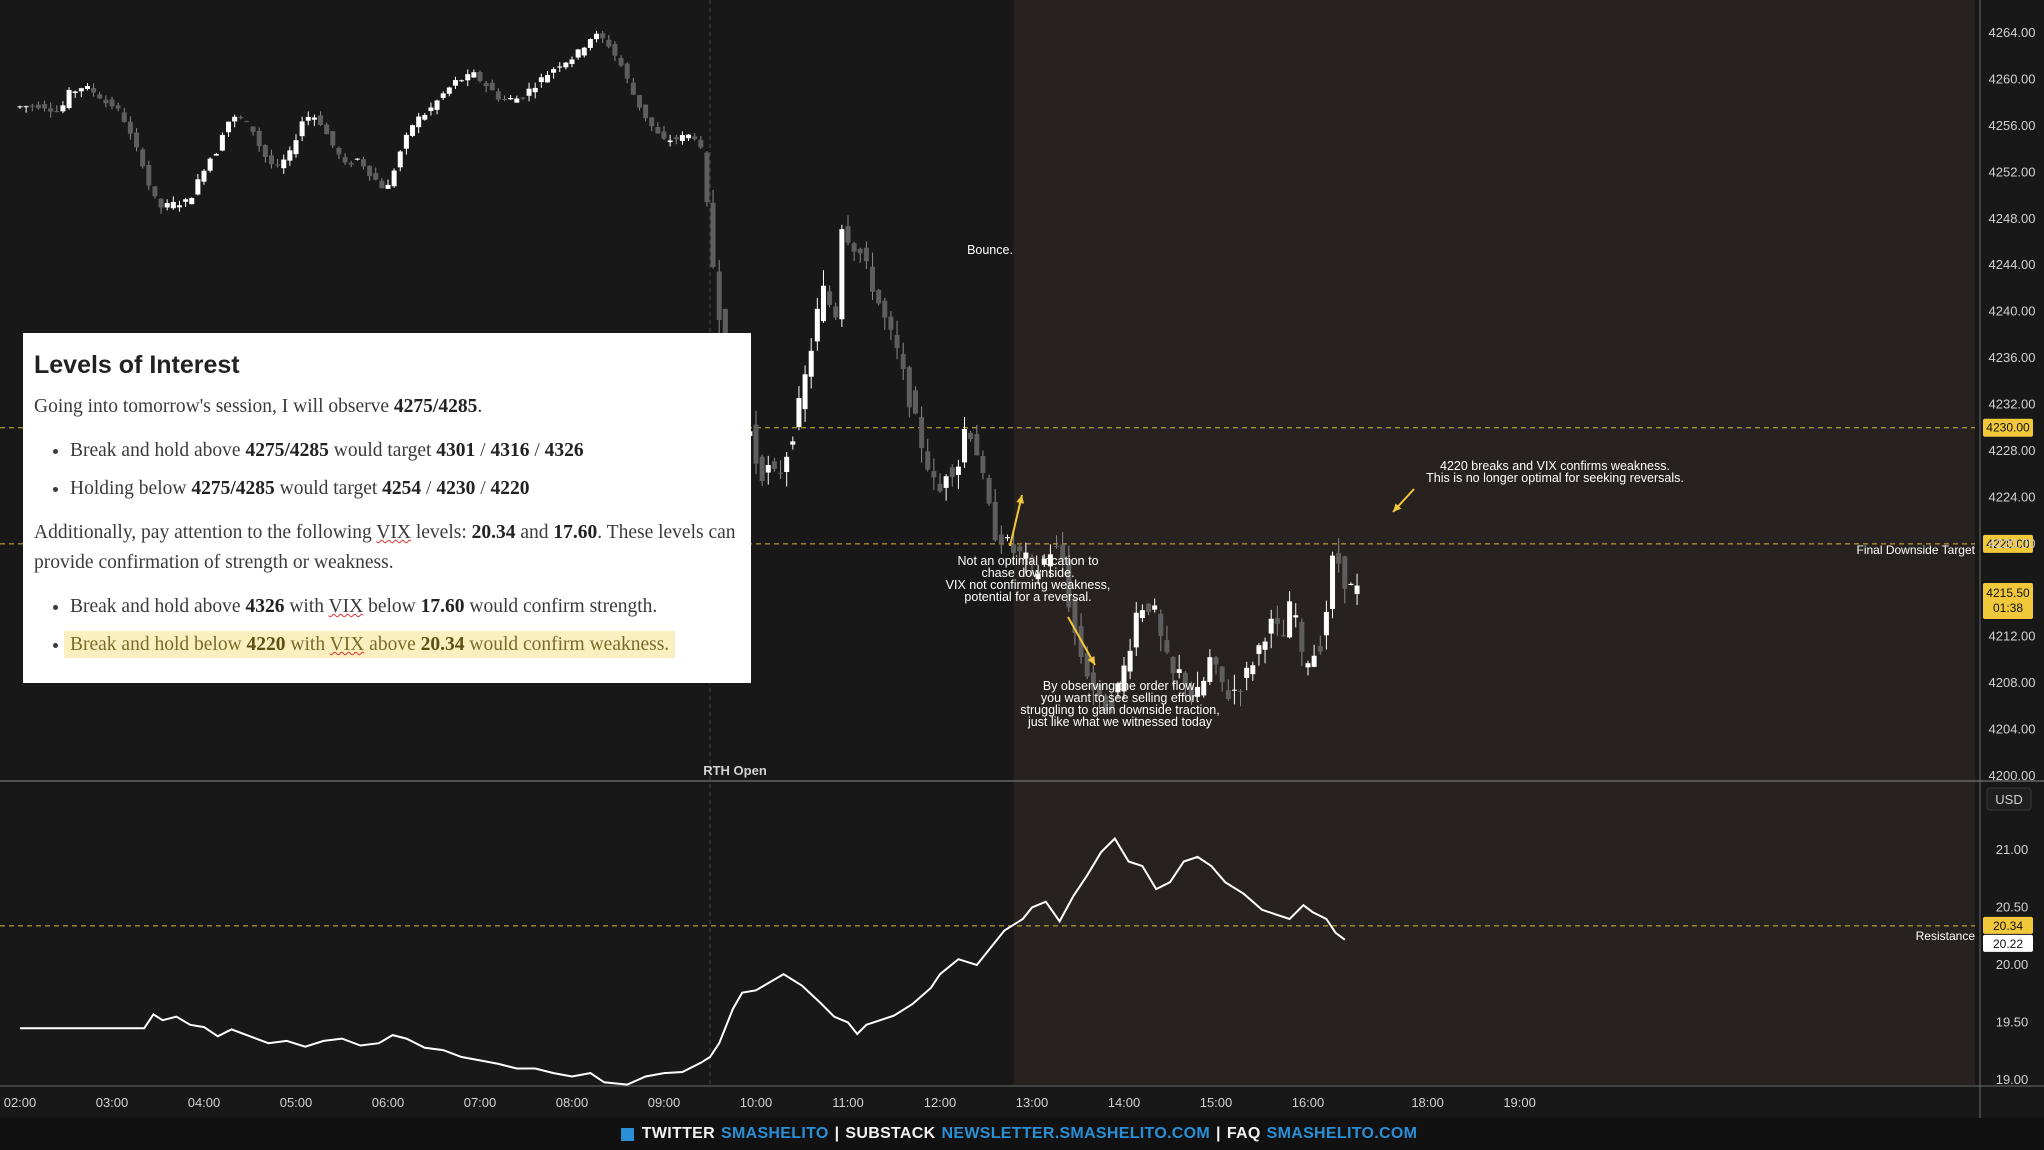 The width and height of the screenshot is (2044, 1150). What do you see at coordinates (2008, 427) in the screenshot?
I see `level-4230-tag` at bounding box center [2008, 427].